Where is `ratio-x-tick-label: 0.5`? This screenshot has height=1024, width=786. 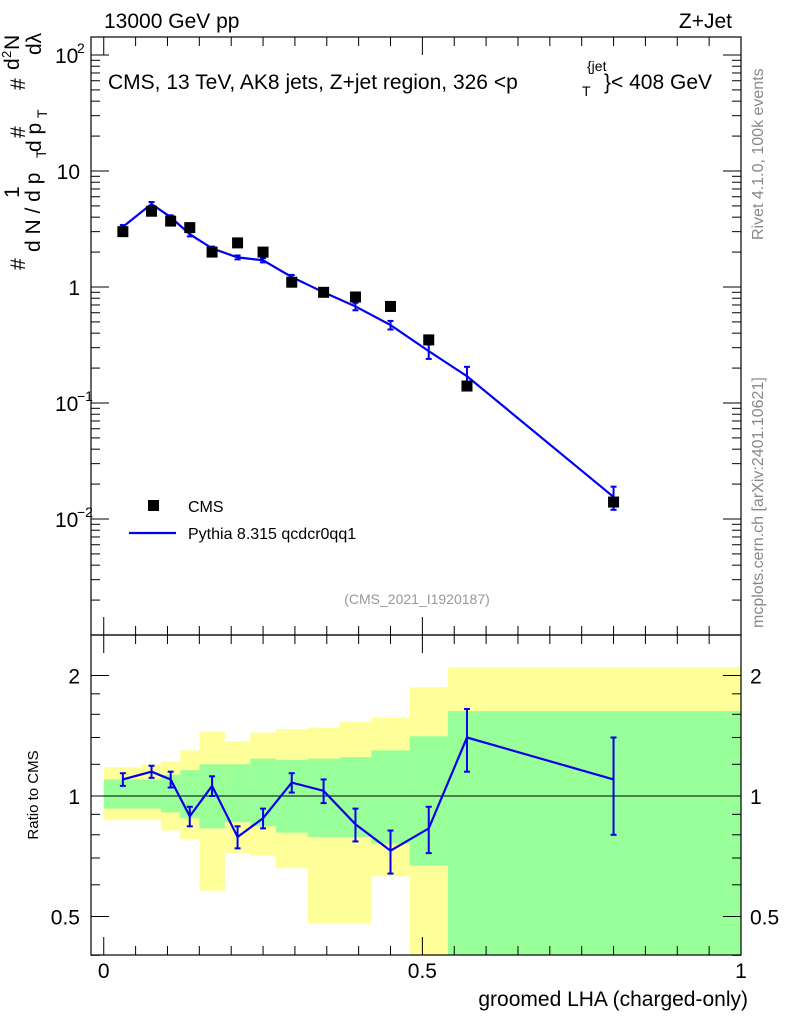
ratio-x-tick-label: 0.5 is located at coordinates (422, 971).